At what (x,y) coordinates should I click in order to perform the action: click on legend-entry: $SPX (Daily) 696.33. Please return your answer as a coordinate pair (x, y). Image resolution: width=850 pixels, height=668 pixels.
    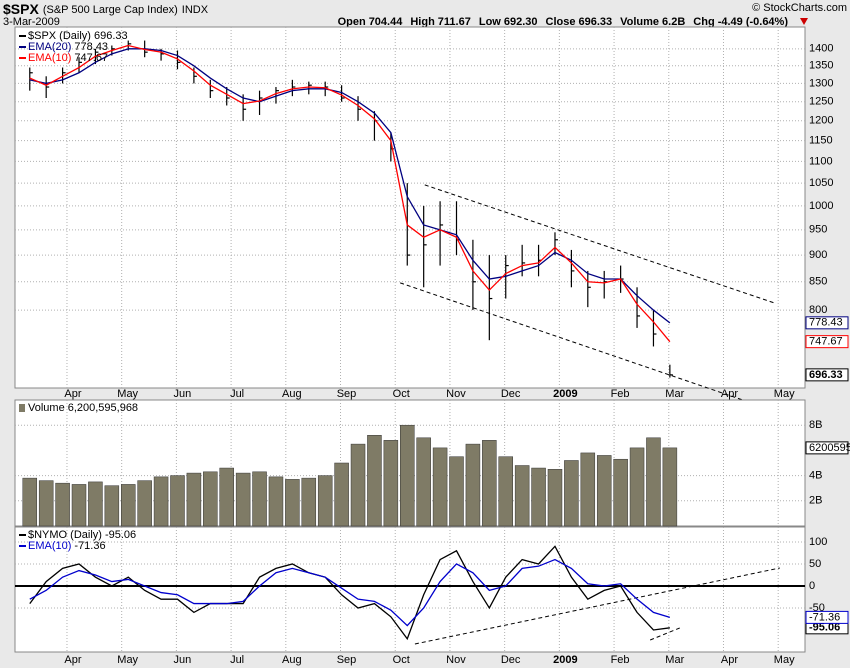
    Looking at the image, I should click on (78, 36).